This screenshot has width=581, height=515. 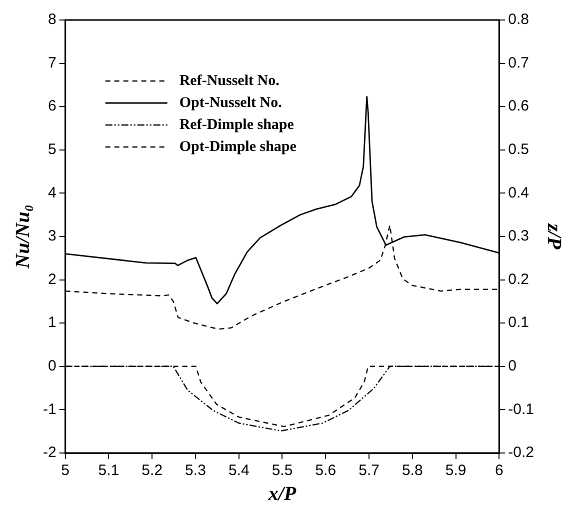 I want to click on legend-label: Ref-Dimple shape, so click(x=236, y=124).